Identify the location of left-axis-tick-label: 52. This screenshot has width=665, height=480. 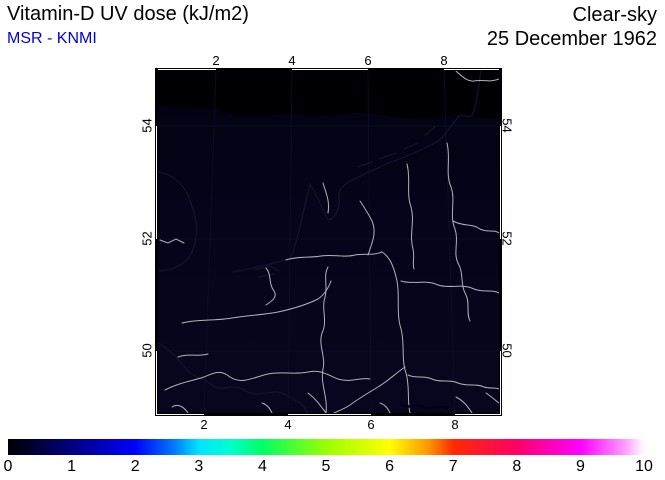
(147, 238).